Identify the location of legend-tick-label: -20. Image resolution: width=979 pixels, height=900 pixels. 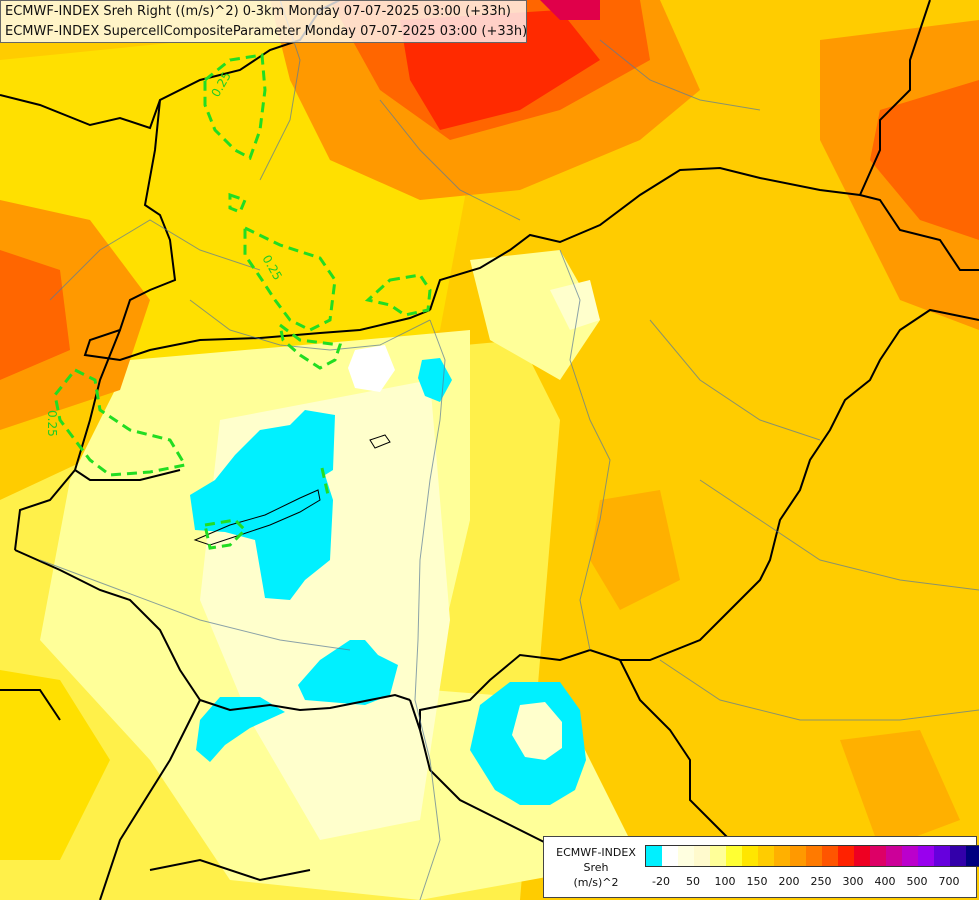
(661, 881).